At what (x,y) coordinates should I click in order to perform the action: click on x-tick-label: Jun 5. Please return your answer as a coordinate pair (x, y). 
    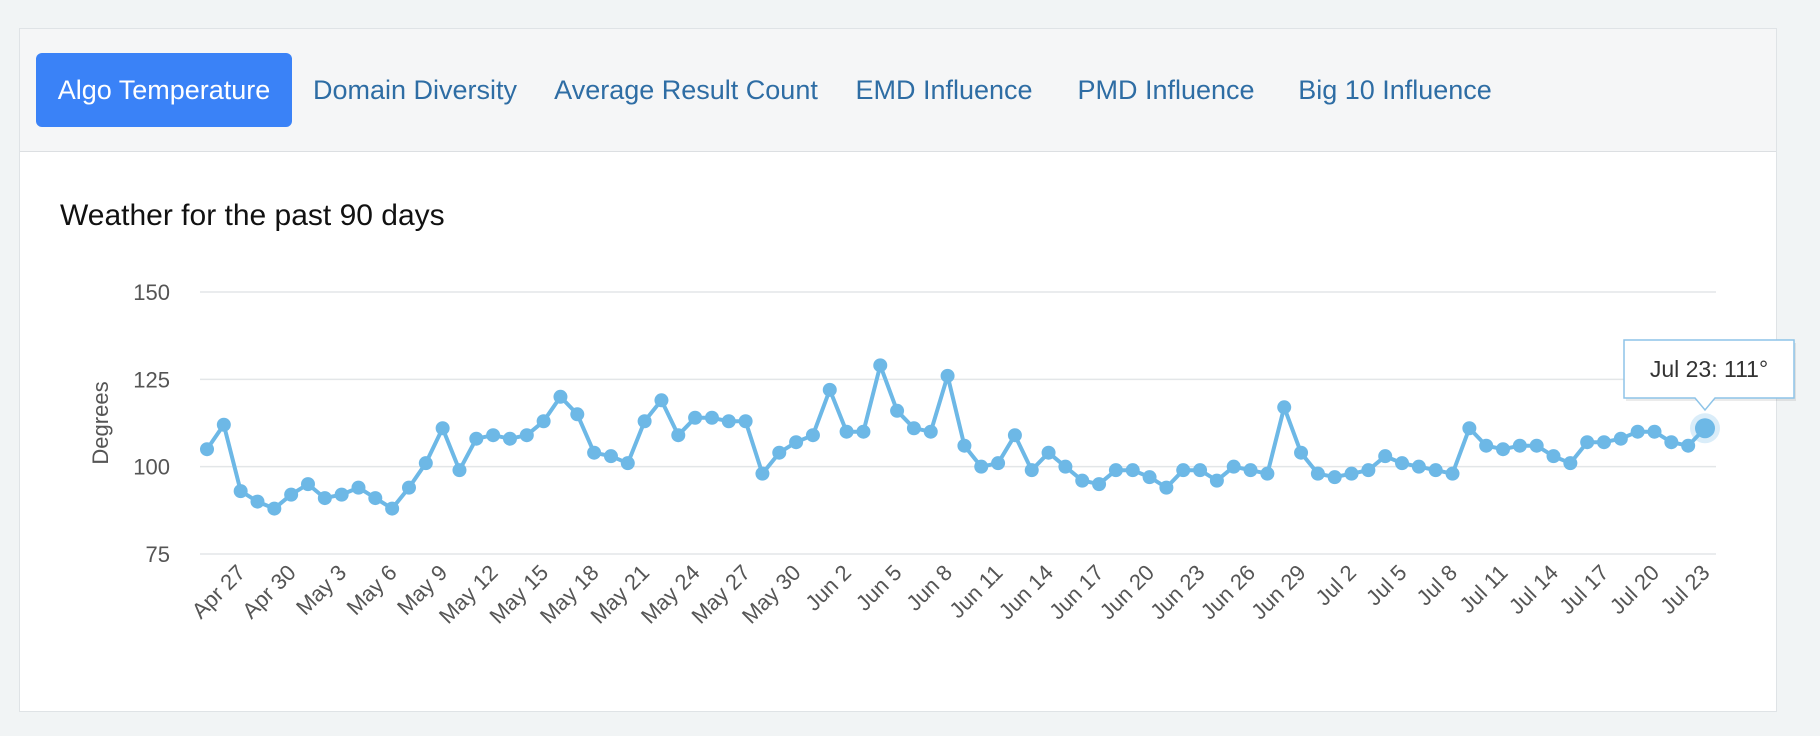
    Looking at the image, I should click on (879, 588).